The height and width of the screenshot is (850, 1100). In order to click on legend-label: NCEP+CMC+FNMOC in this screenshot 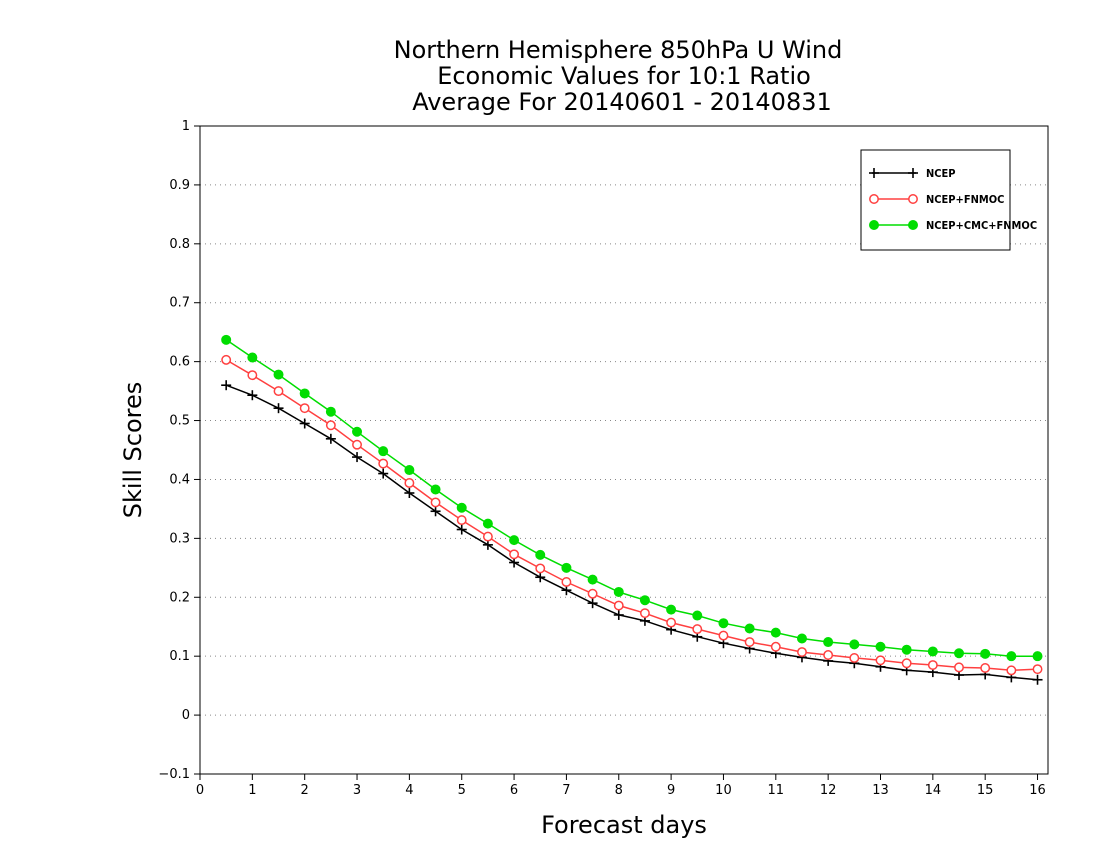, I will do `click(981, 225)`.